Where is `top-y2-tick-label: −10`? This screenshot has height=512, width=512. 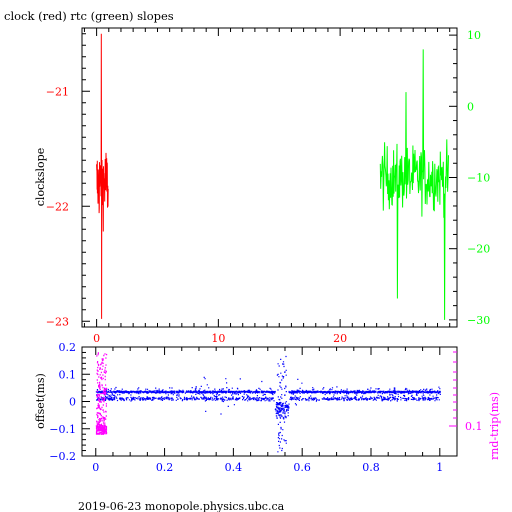
top-y2-tick-label: −10 is located at coordinates (478, 178).